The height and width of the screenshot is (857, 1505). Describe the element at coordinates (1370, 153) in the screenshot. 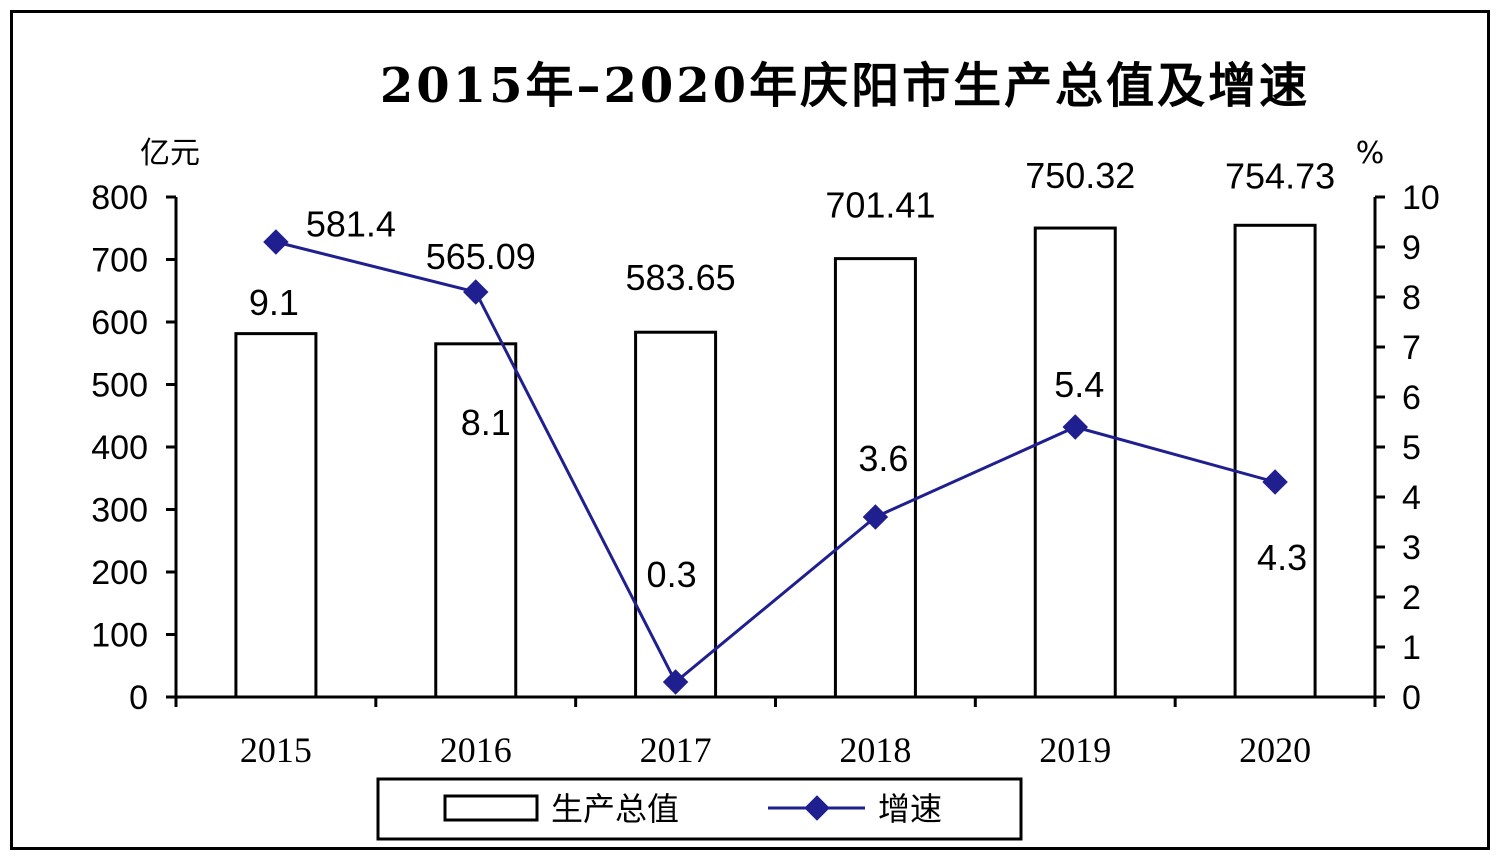

I see `right-axis-unit: %` at that location.